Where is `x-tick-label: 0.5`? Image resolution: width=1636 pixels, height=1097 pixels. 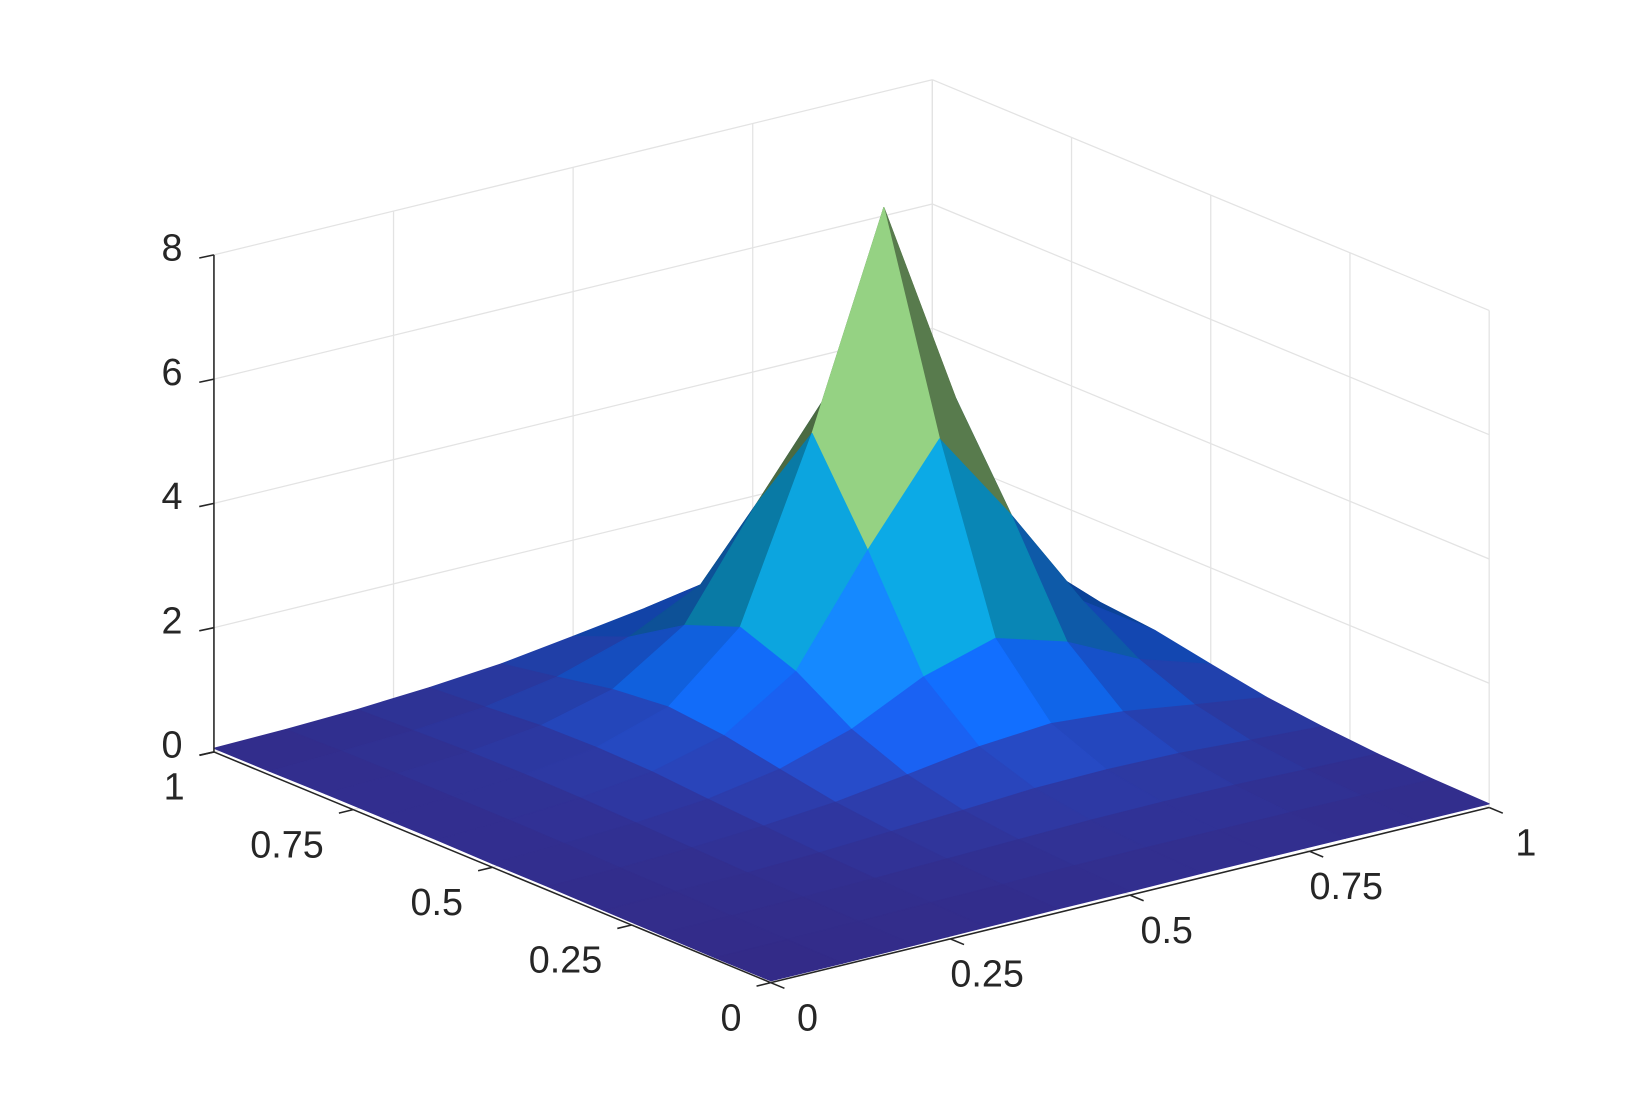 x-tick-label: 0.5 is located at coordinates (1166, 930).